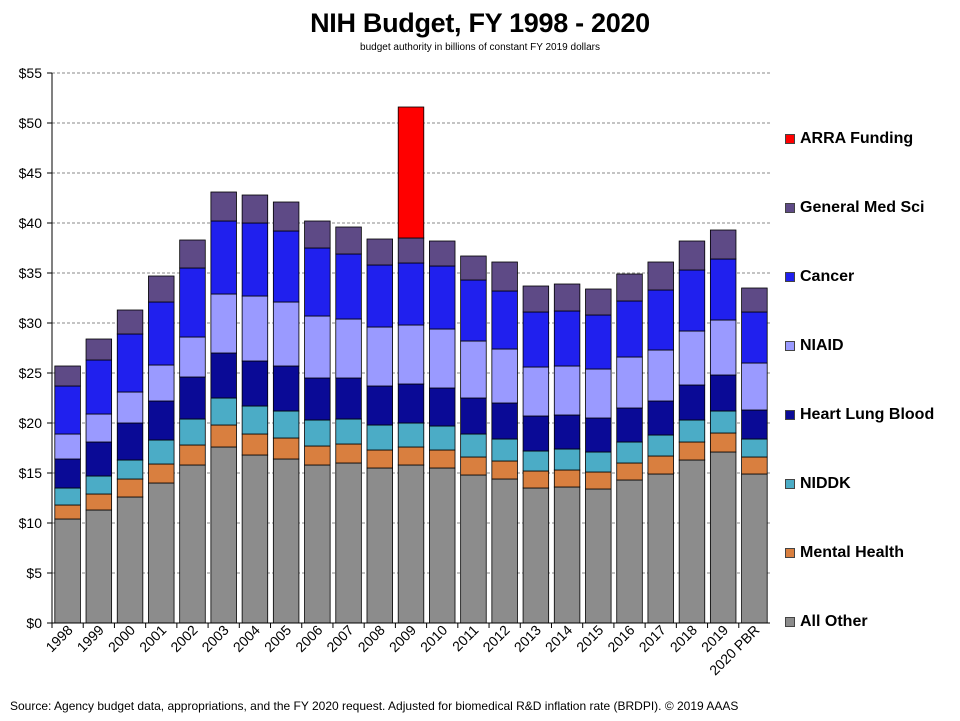  What do you see at coordinates (827, 276) in the screenshot?
I see `legend-label: Cancer` at bounding box center [827, 276].